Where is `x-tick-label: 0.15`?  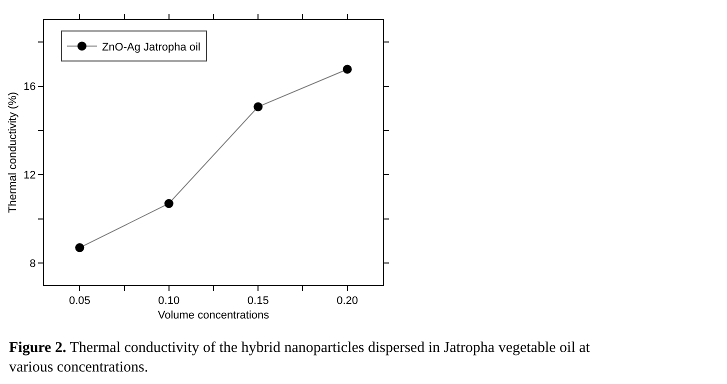
x-tick-label: 0.15 is located at coordinates (258, 301).